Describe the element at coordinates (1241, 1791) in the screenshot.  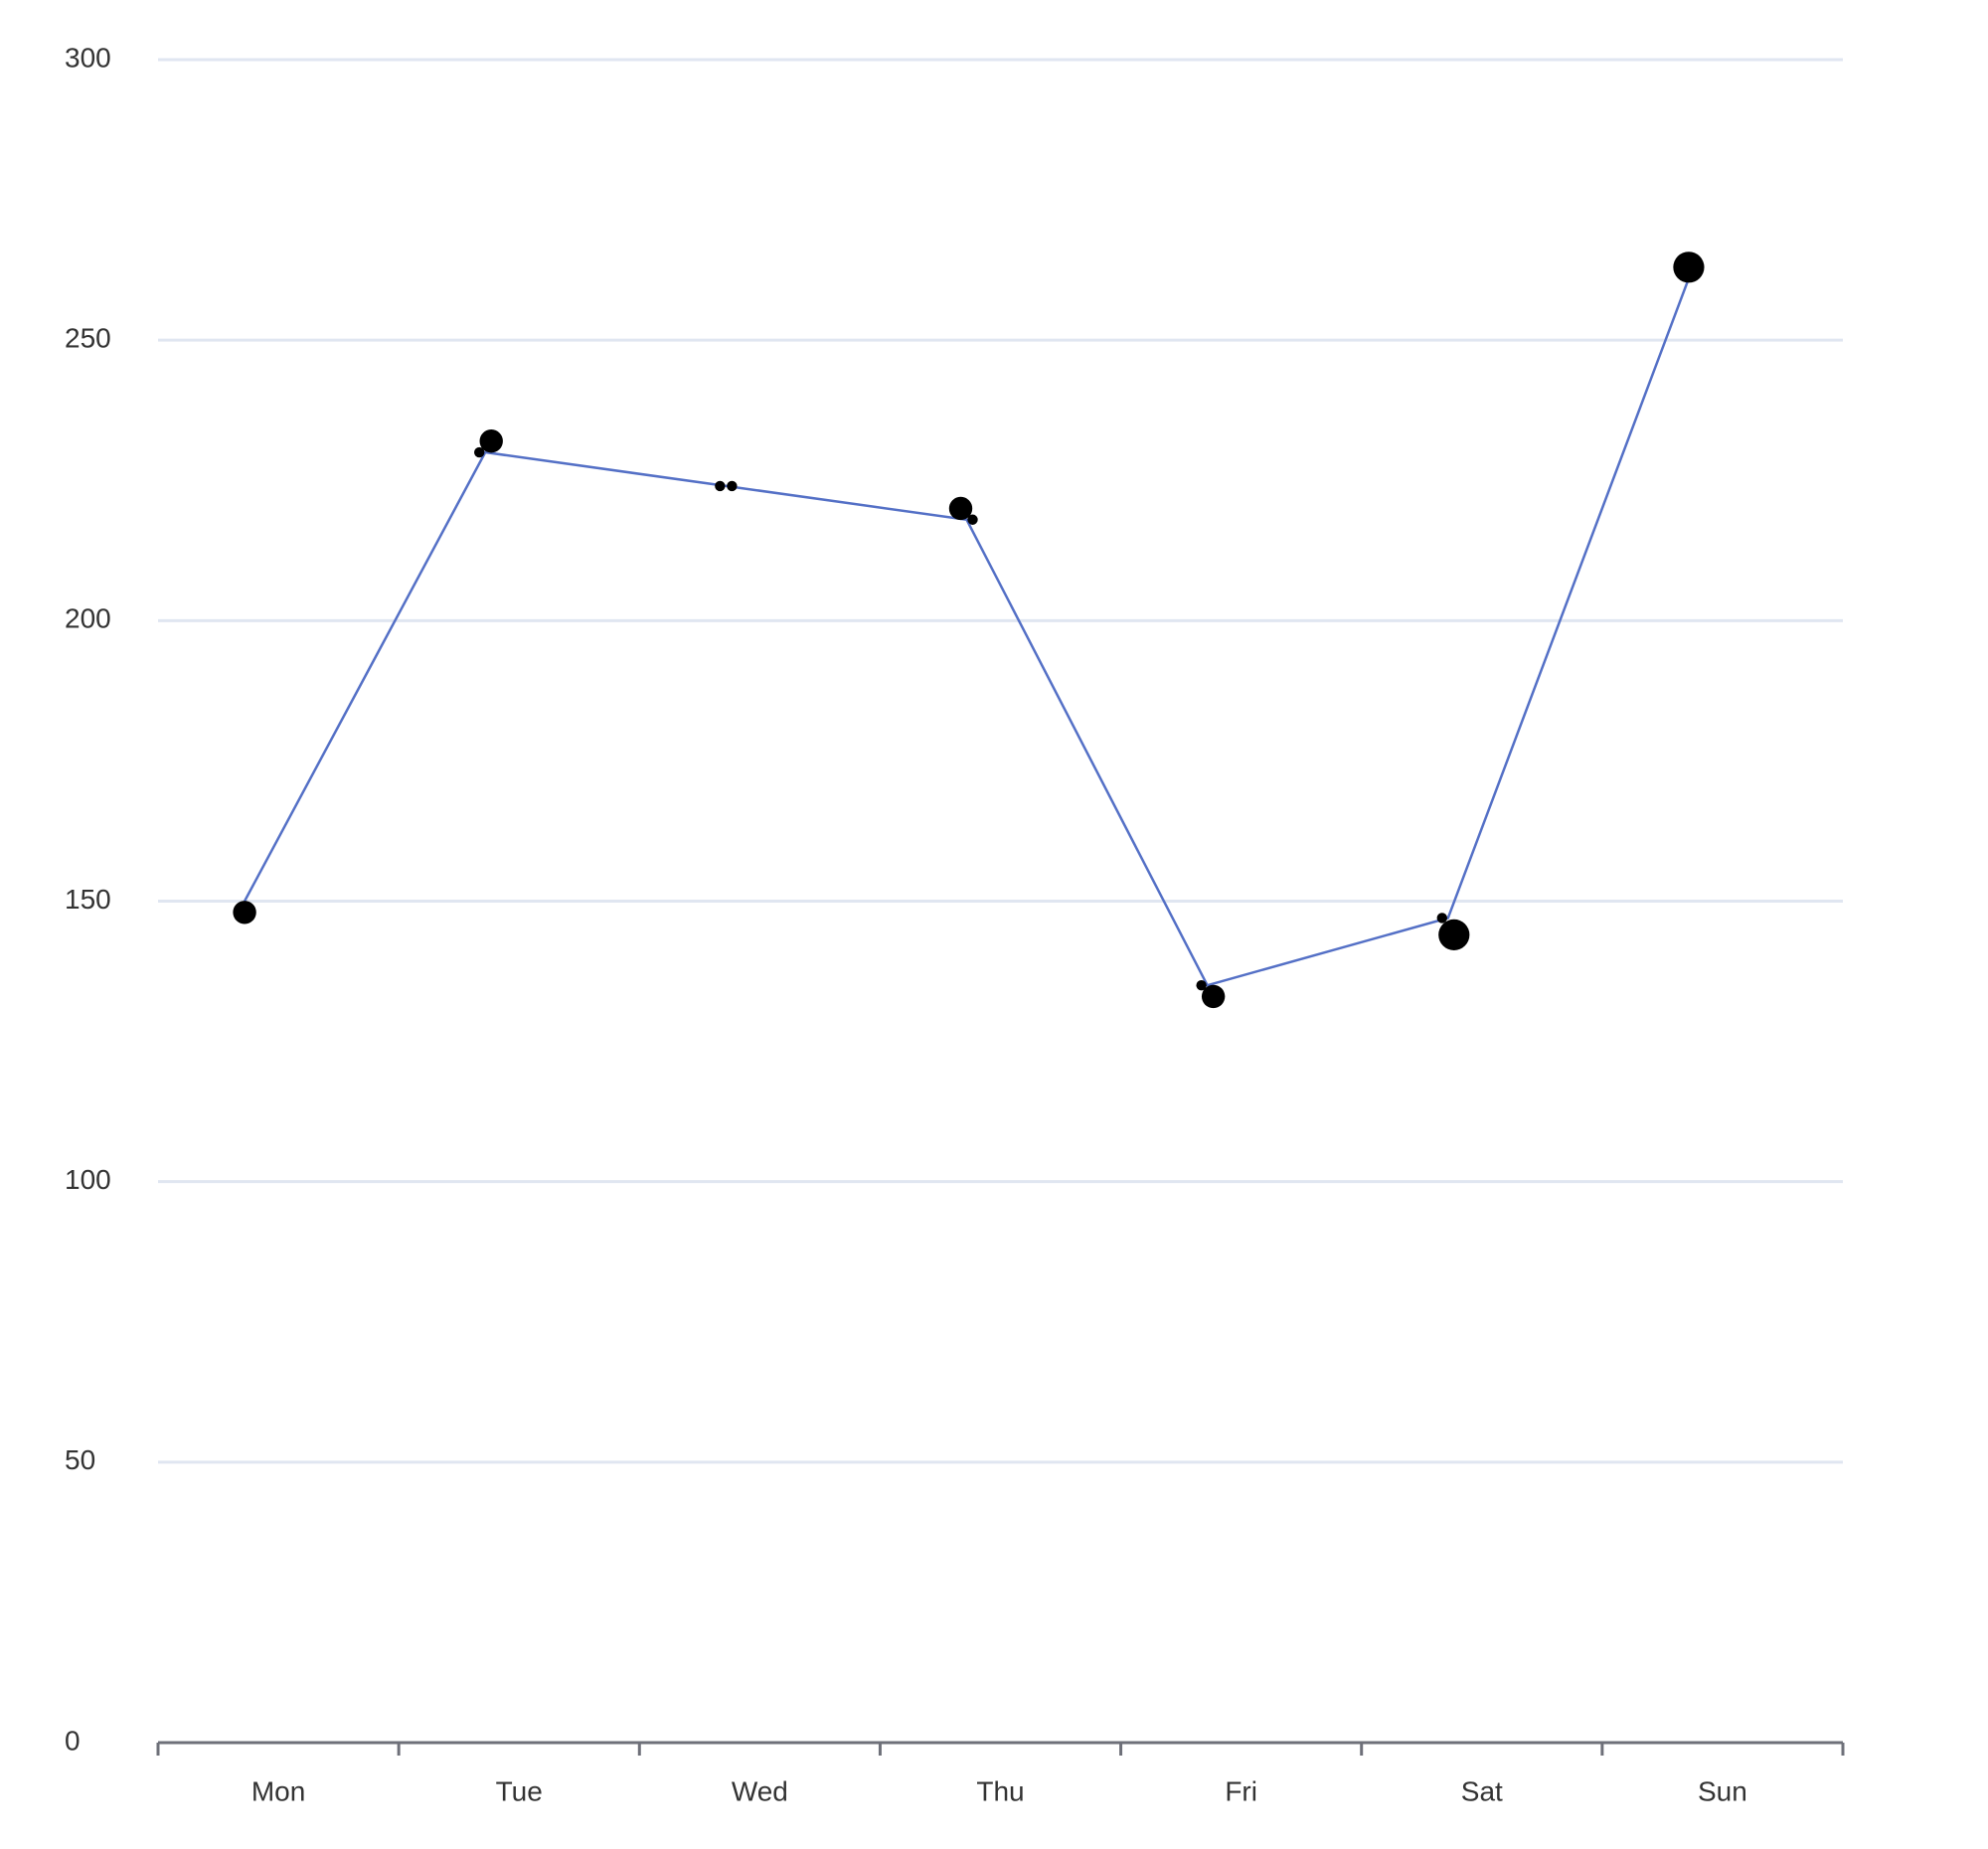
I see `x-tick-label: Fri` at that location.